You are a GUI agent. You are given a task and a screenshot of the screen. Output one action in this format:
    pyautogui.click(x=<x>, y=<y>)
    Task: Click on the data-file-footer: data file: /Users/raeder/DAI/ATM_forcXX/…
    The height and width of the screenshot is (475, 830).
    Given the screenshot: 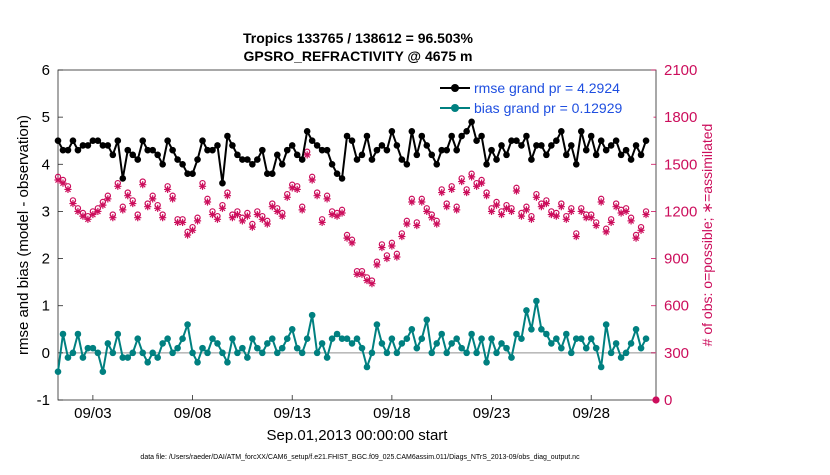 What is the action you would take?
    pyautogui.click(x=360, y=457)
    